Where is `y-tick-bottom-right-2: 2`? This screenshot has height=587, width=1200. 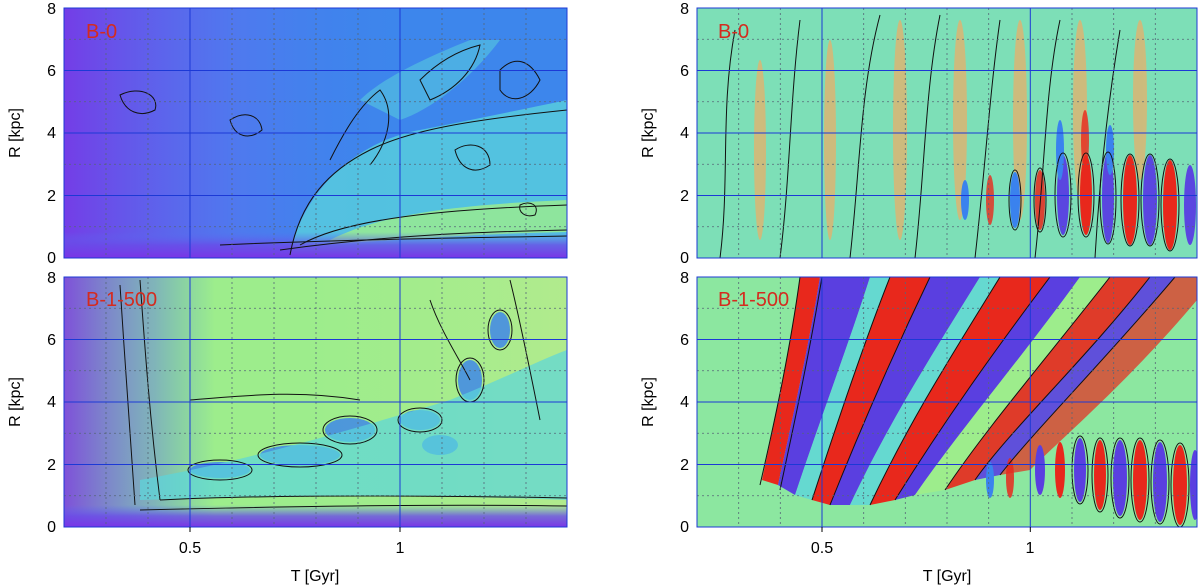 y-tick-bottom-right-2: 2 is located at coordinates (684, 465).